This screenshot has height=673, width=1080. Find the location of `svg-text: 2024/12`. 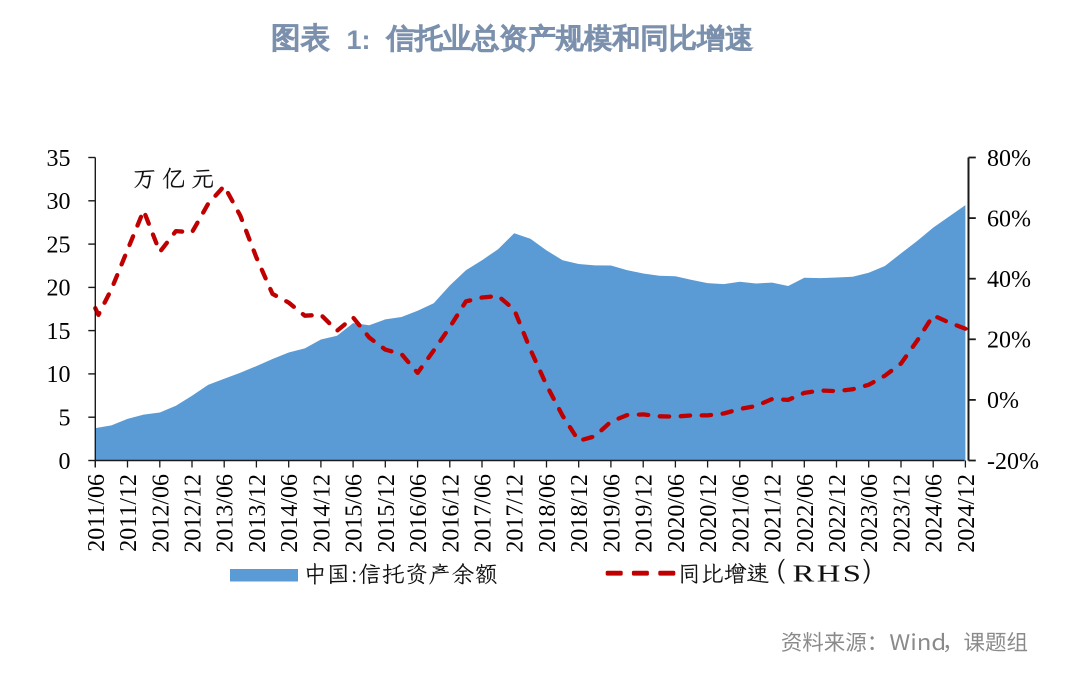

svg-text: 2024/12 is located at coordinates (967, 513).